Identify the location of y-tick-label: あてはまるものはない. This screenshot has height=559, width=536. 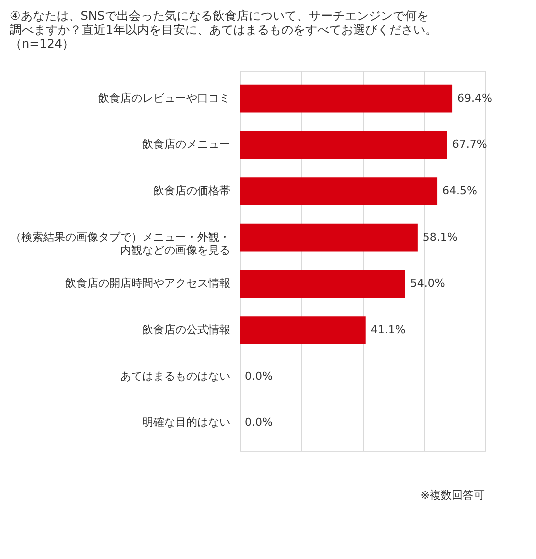
(175, 376).